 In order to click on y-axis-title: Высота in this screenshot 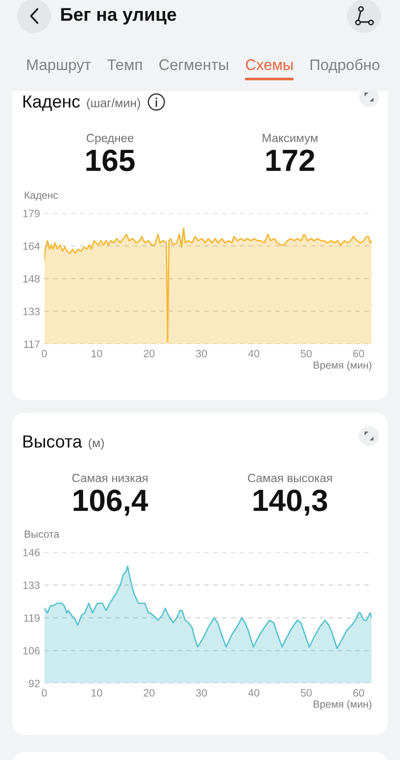, I will do `click(42, 534)`.